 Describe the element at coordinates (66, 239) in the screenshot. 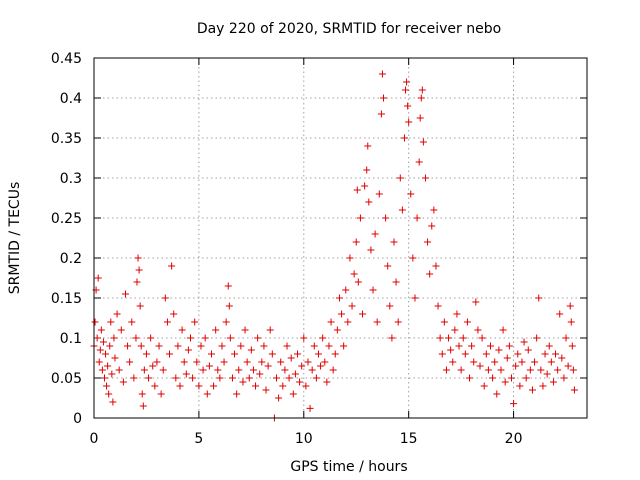

I see `y-tick-labels: 0 0.05 0.1 0.15 0.2 0.25 0.3 0.35 0.4 0.45` at that location.